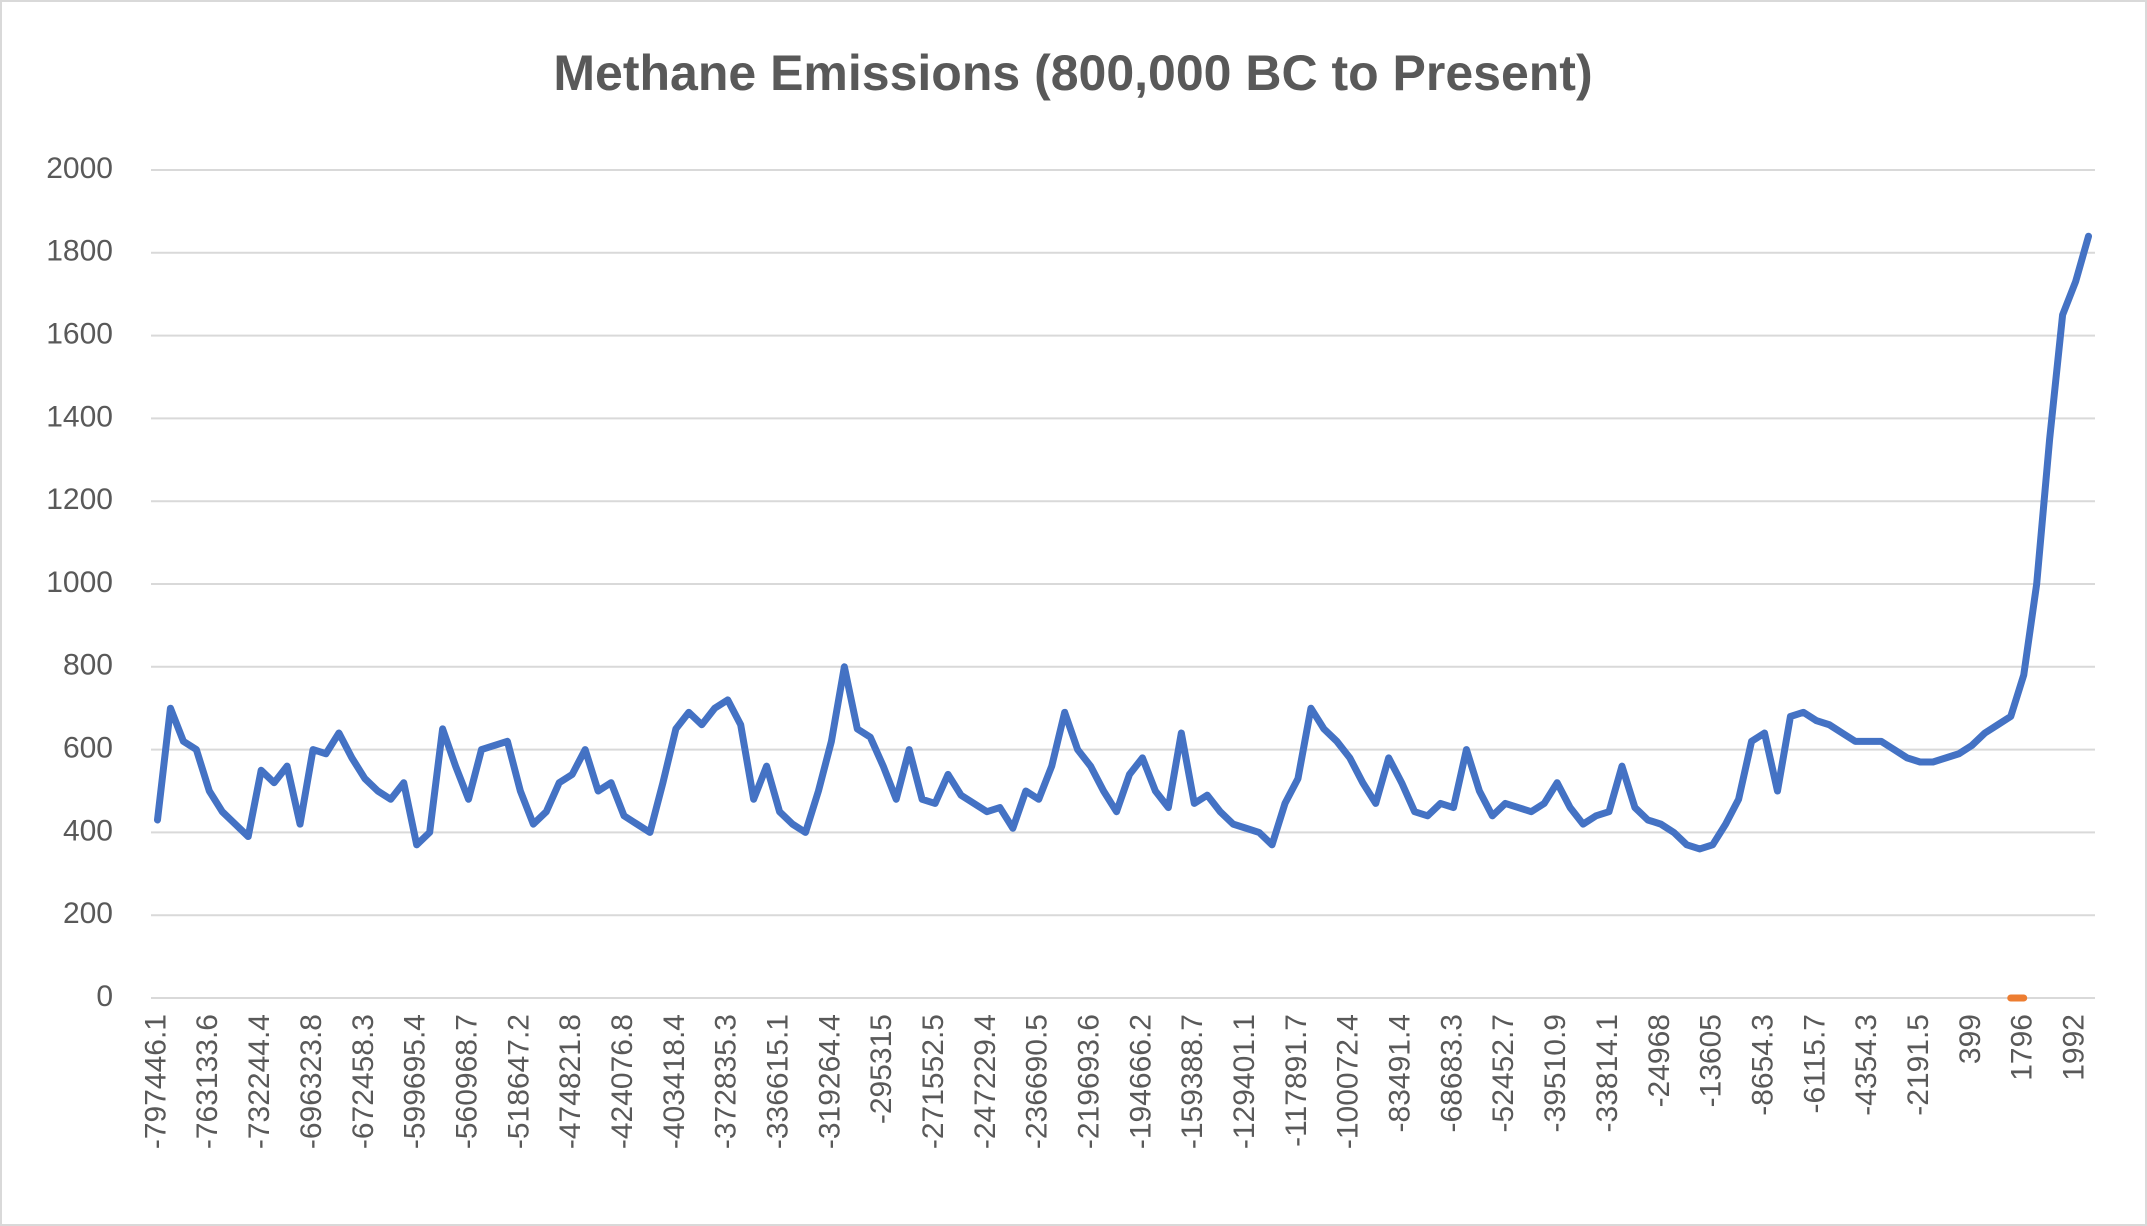 This screenshot has height=1226, width=2147. What do you see at coordinates (1503, 1073) in the screenshot?
I see `x-tick-label: -52452.7` at bounding box center [1503, 1073].